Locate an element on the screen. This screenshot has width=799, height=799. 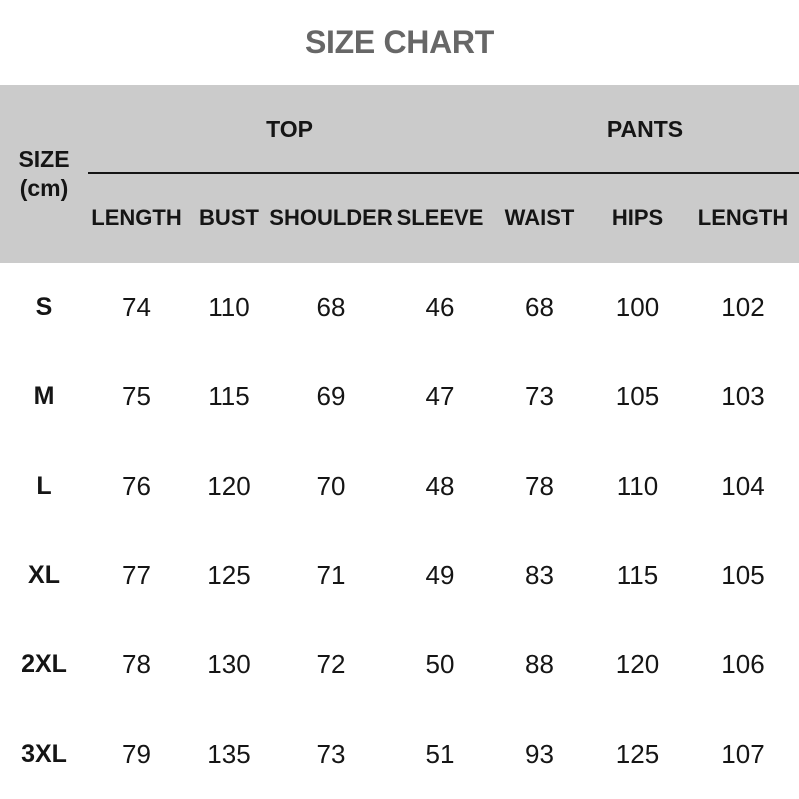
table-cell: 102 is located at coordinates (743, 307).